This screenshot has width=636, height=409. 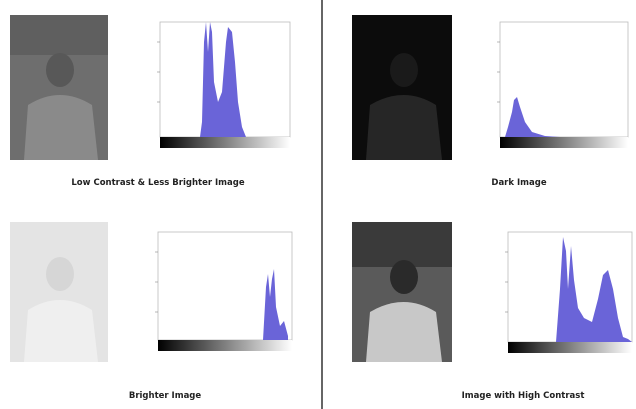 I want to click on caption: Brighter Image, so click(x=165, y=396).